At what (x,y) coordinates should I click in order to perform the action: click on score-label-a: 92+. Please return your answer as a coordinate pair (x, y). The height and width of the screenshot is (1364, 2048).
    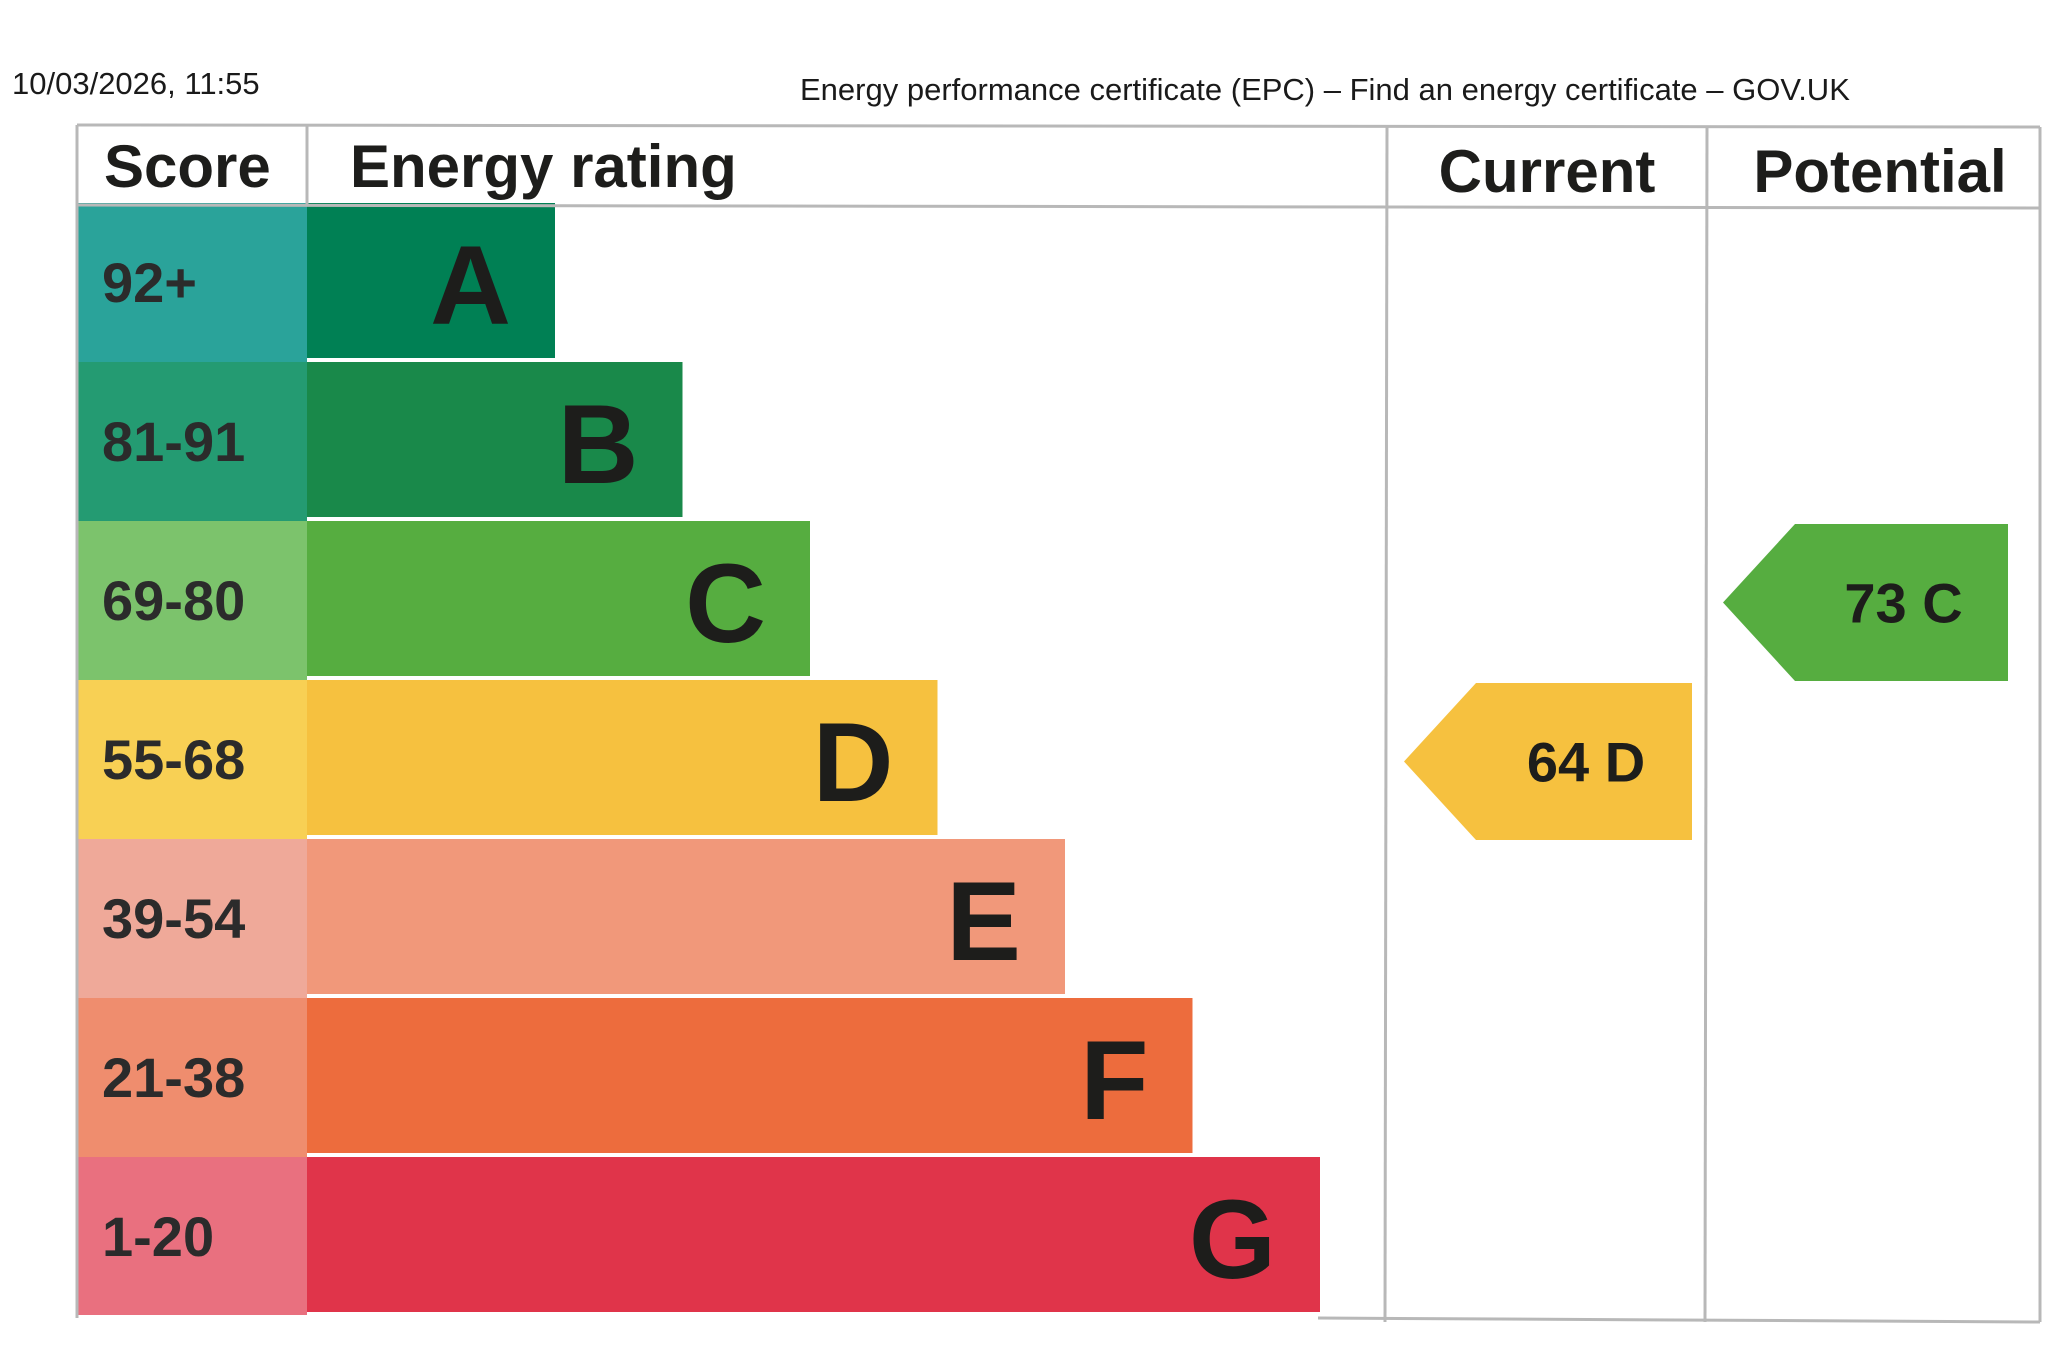
    Looking at the image, I should click on (149, 282).